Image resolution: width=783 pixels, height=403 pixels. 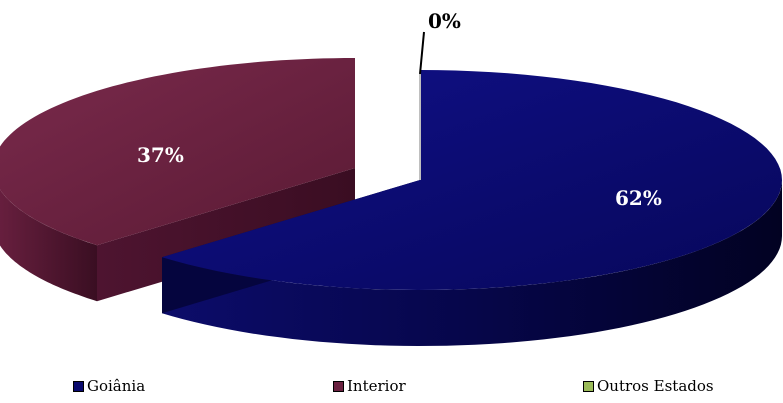 I want to click on legend-item-outros-estados: Outros Estados, so click(x=648, y=386).